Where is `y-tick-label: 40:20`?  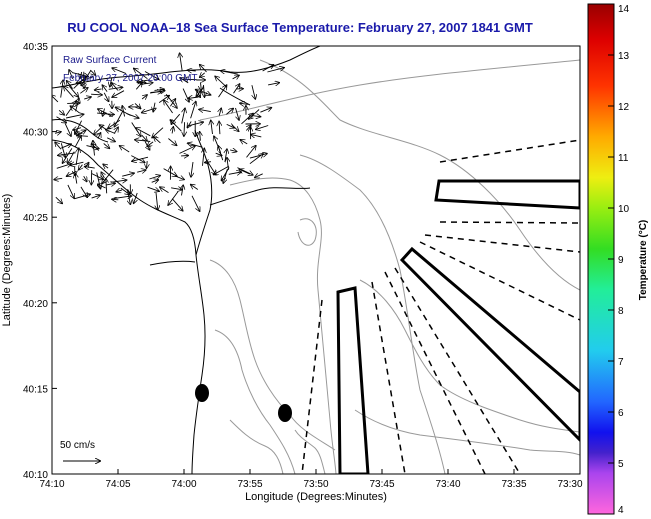 y-tick-label: 40:20 is located at coordinates (35, 304).